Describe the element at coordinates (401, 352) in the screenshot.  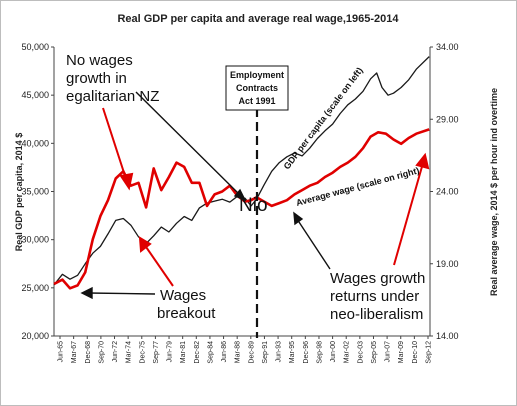
I see `x-tick-label: Mar-09` at that location.